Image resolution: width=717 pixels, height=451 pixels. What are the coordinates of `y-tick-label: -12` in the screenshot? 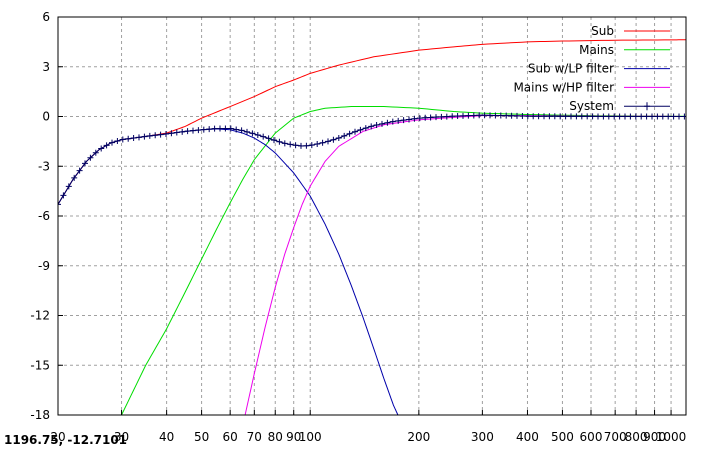 It's located at (40, 316).